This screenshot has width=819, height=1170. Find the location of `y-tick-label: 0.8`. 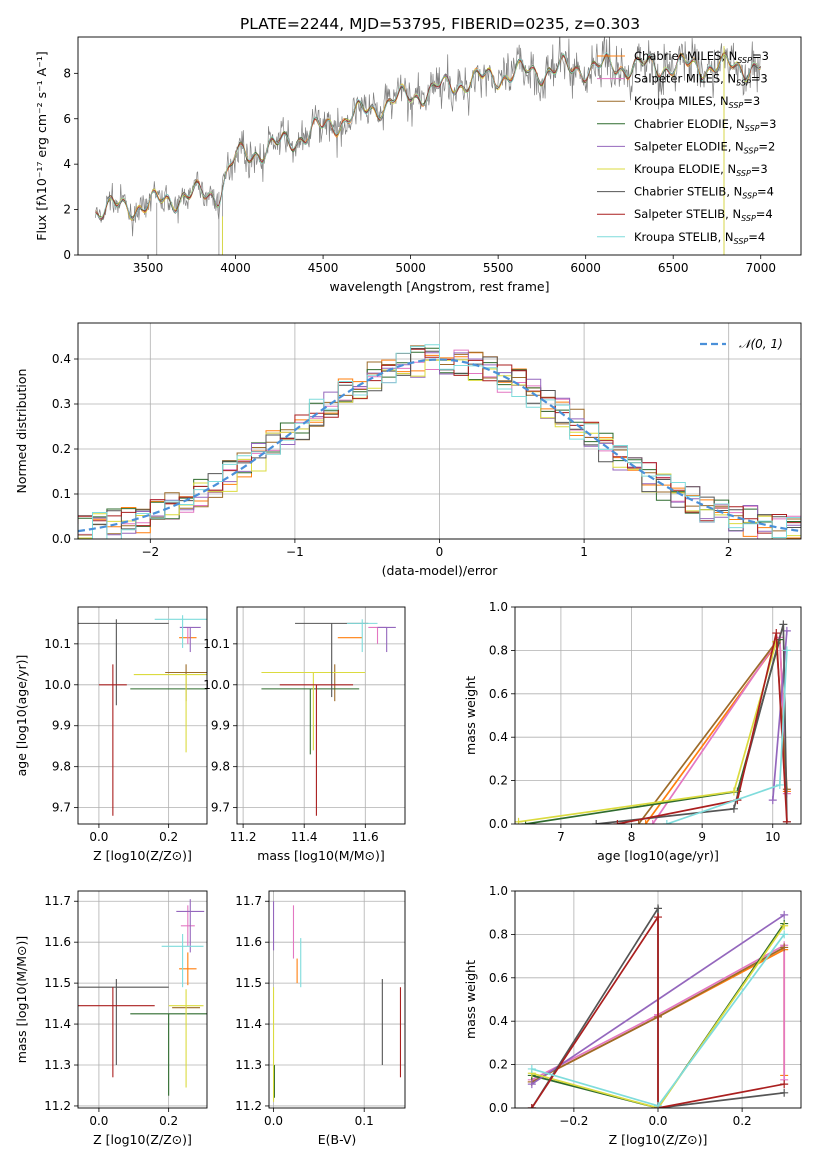

y-tick-label: 0.8 is located at coordinates (498, 934).